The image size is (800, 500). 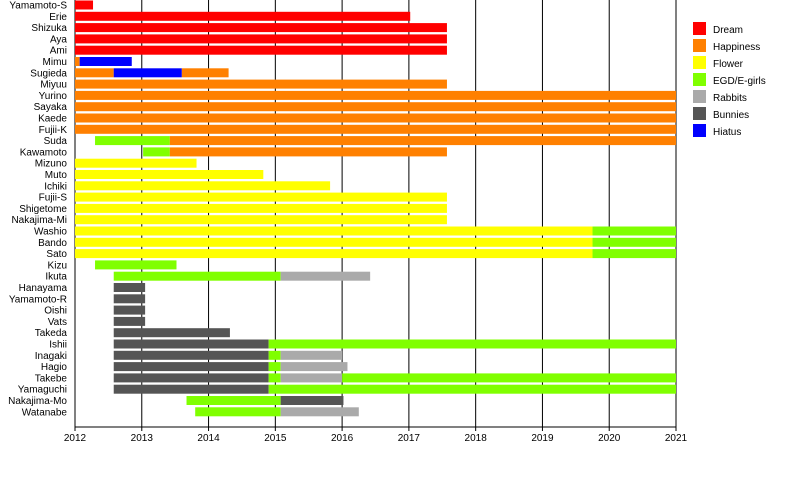 What do you see at coordinates (42, 390) in the screenshot?
I see `member-name-yamaguchi: Yamaguchi` at bounding box center [42, 390].